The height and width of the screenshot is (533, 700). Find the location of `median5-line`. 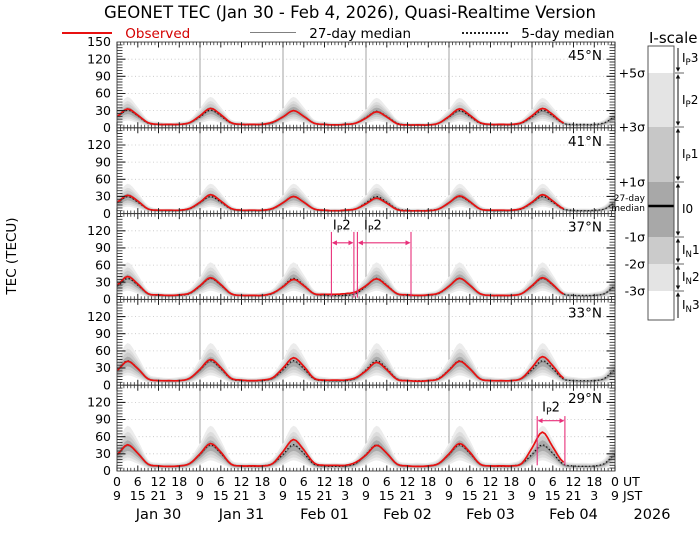

median5-line is located at coordinates (366, 117).